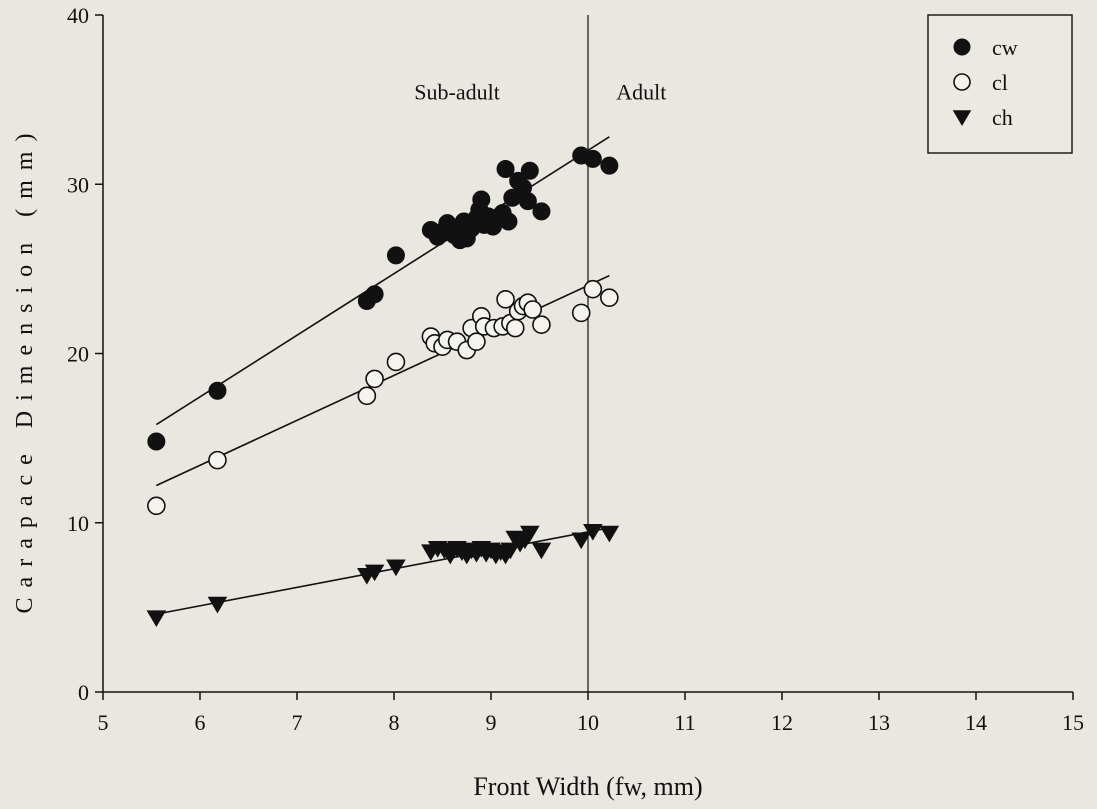 Image resolution: width=1097 pixels, height=809 pixels. Describe the element at coordinates (1002, 117) in the screenshot. I see `legend-label-ch: ch` at that location.